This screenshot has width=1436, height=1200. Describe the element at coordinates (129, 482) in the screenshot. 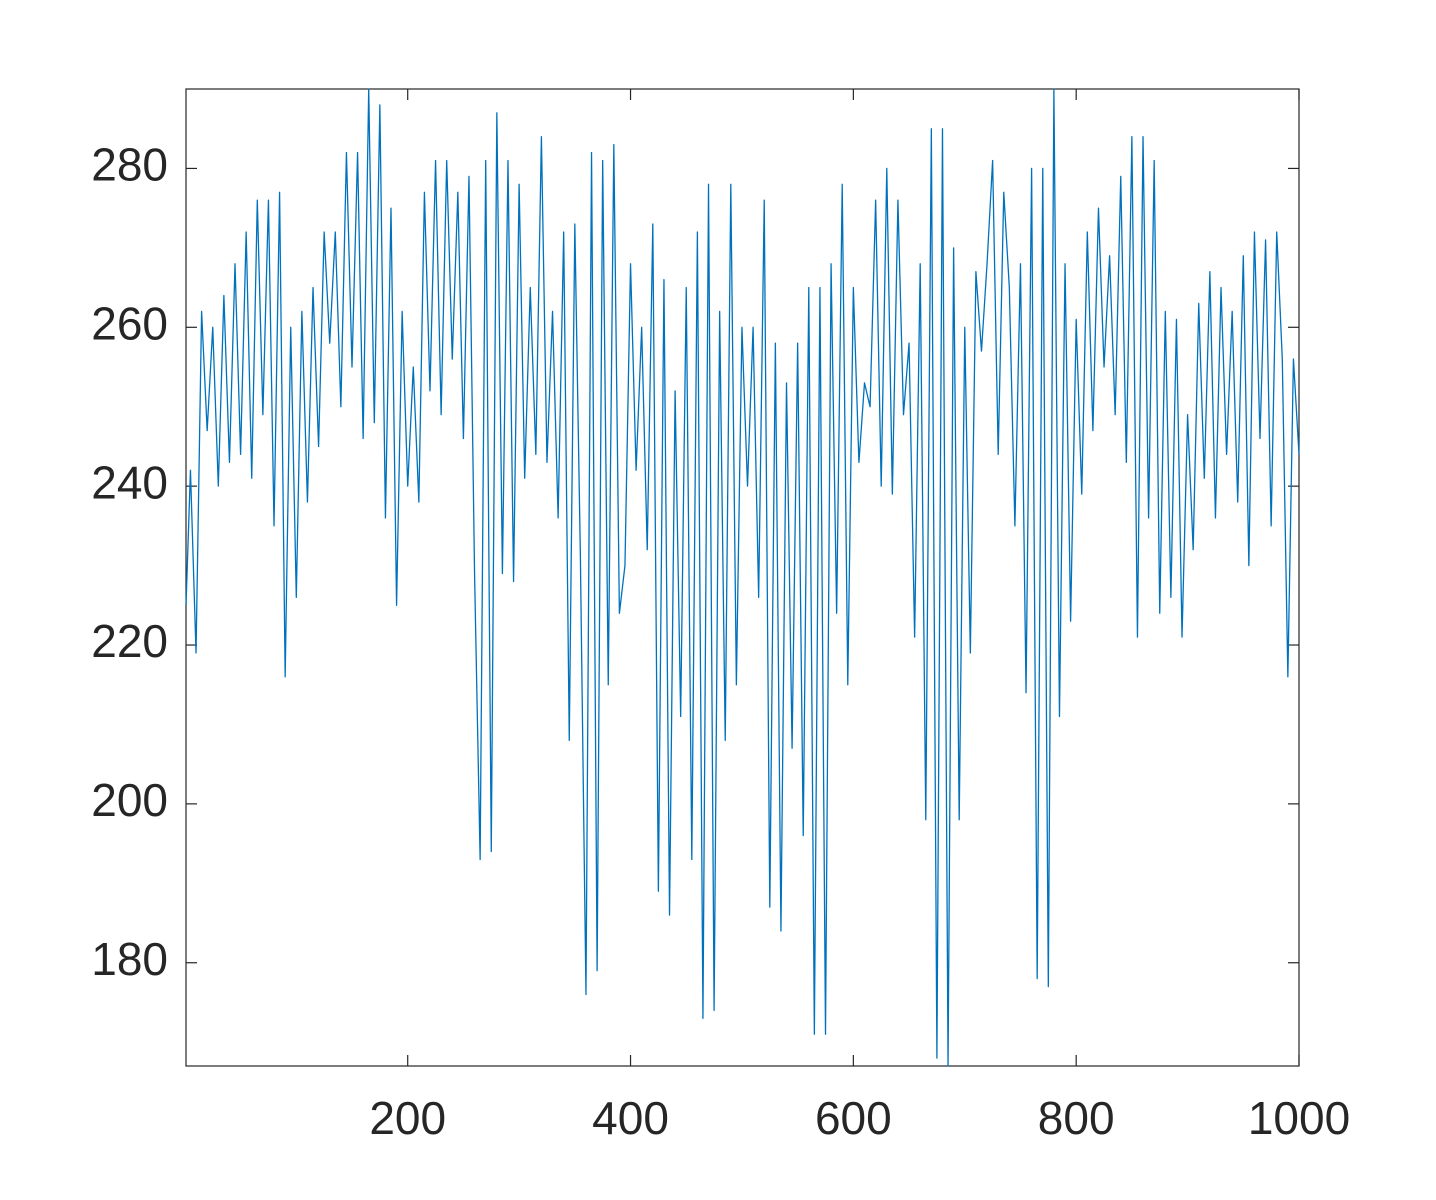

I see `y-tick-label: 240` at that location.